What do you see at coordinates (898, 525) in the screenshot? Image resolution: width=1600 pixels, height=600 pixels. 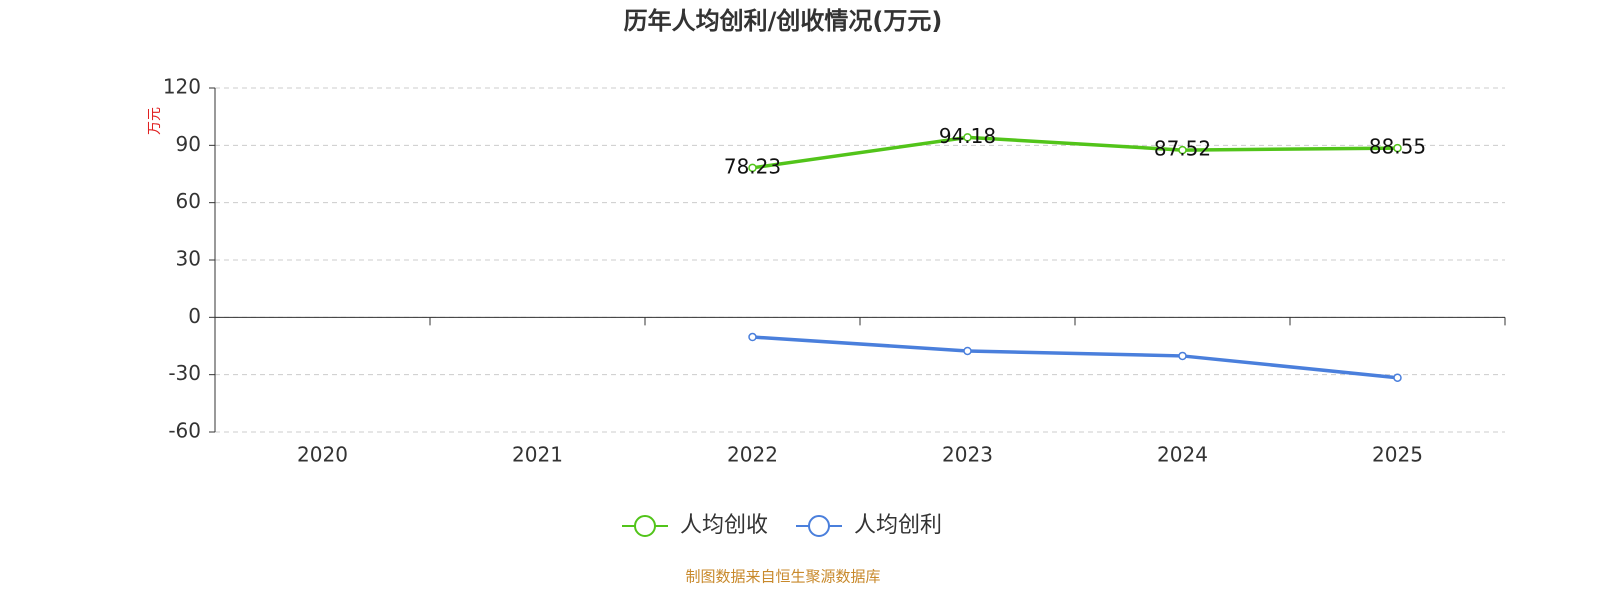 I see `legend-label: 人均创利` at bounding box center [898, 525].